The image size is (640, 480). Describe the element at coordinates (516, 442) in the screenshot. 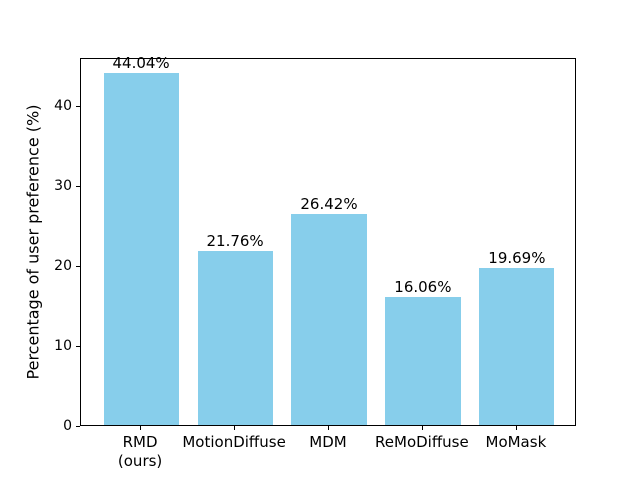

I see `x-tick-label: MoMask` at that location.